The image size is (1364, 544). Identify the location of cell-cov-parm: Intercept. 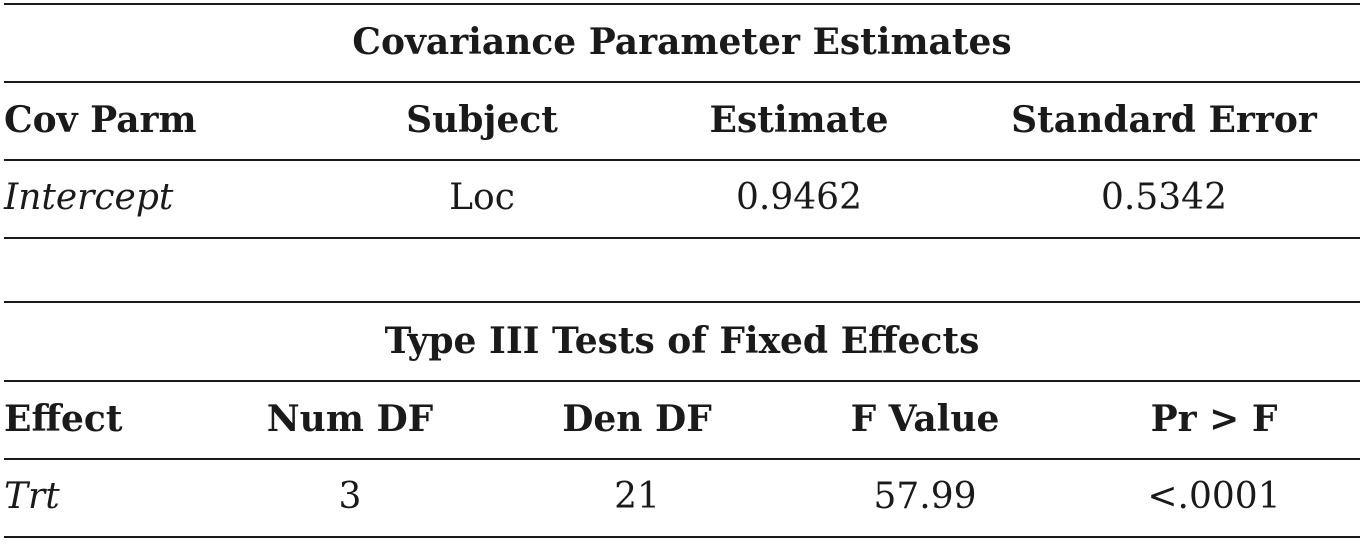
(89, 197).